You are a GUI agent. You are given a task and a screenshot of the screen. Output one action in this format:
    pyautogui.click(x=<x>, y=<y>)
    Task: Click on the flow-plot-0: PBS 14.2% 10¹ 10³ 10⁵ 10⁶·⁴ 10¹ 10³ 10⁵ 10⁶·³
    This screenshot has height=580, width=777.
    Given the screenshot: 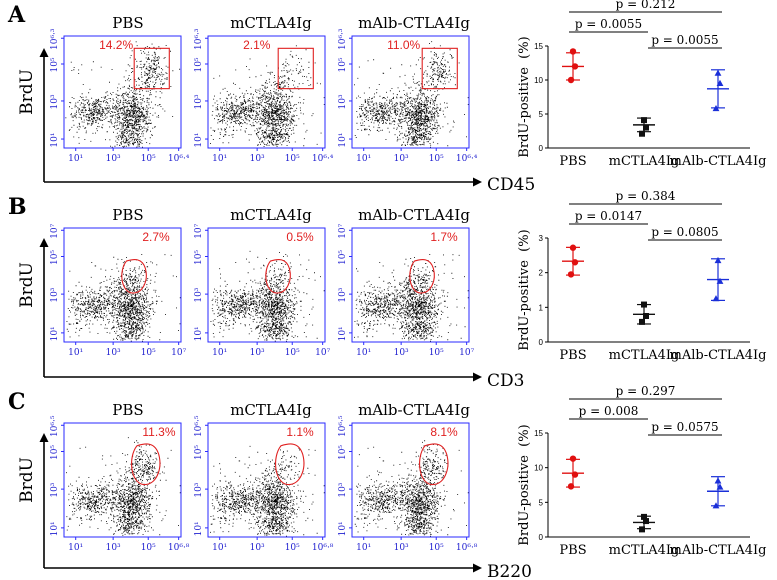 What is the action you would take?
    pyautogui.click(x=120, y=89)
    